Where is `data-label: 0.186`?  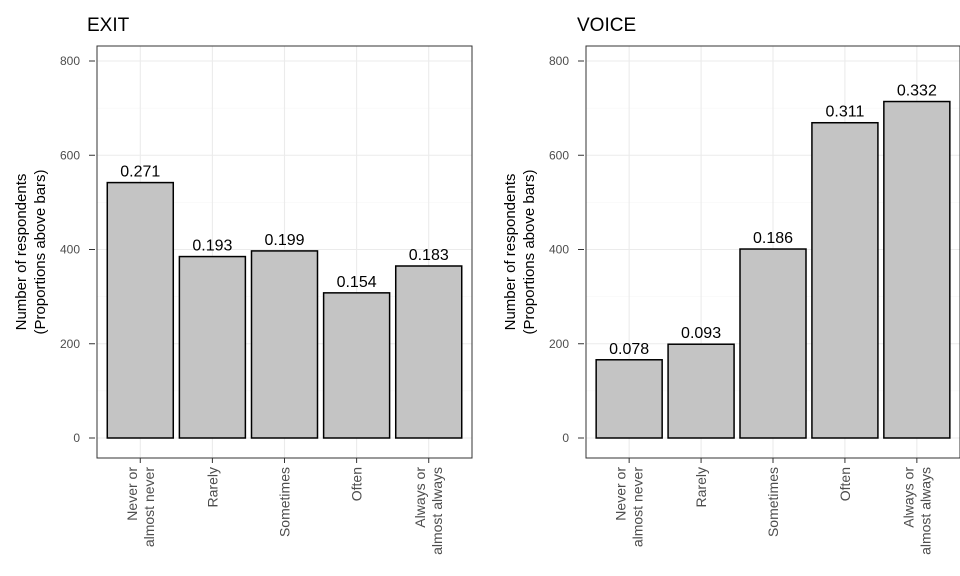
data-label: 0.186 is located at coordinates (773, 238).